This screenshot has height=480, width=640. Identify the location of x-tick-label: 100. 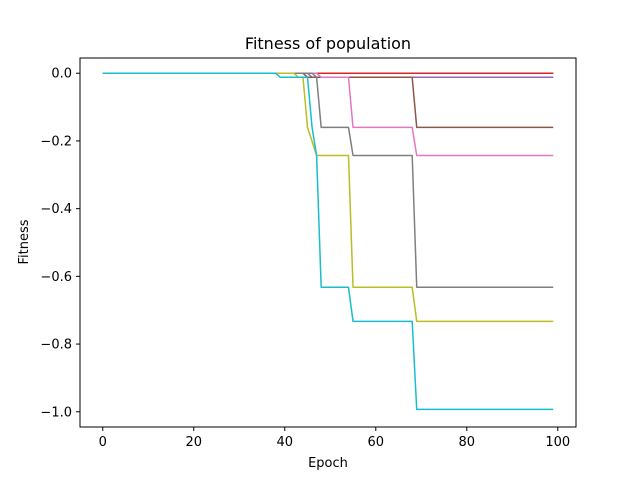
(557, 442).